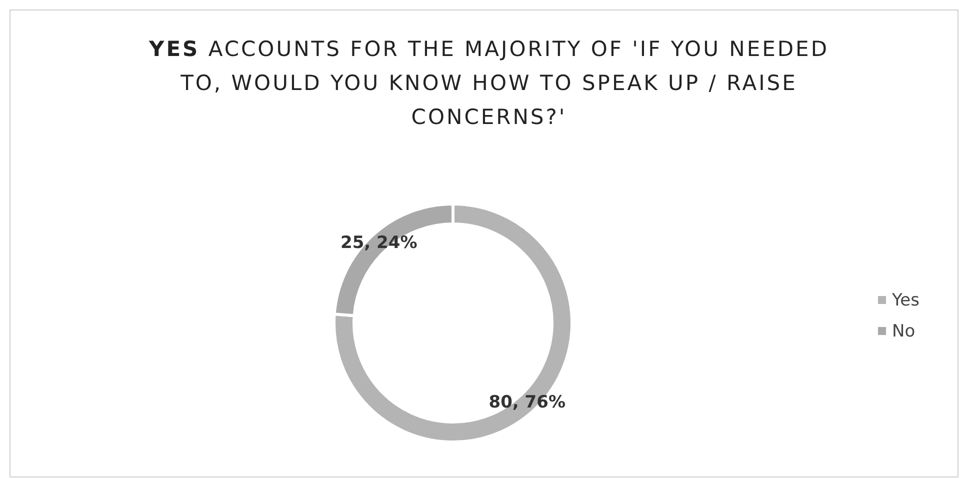 The height and width of the screenshot is (479, 960). I want to click on data-label: 80, 76%, so click(527, 402).